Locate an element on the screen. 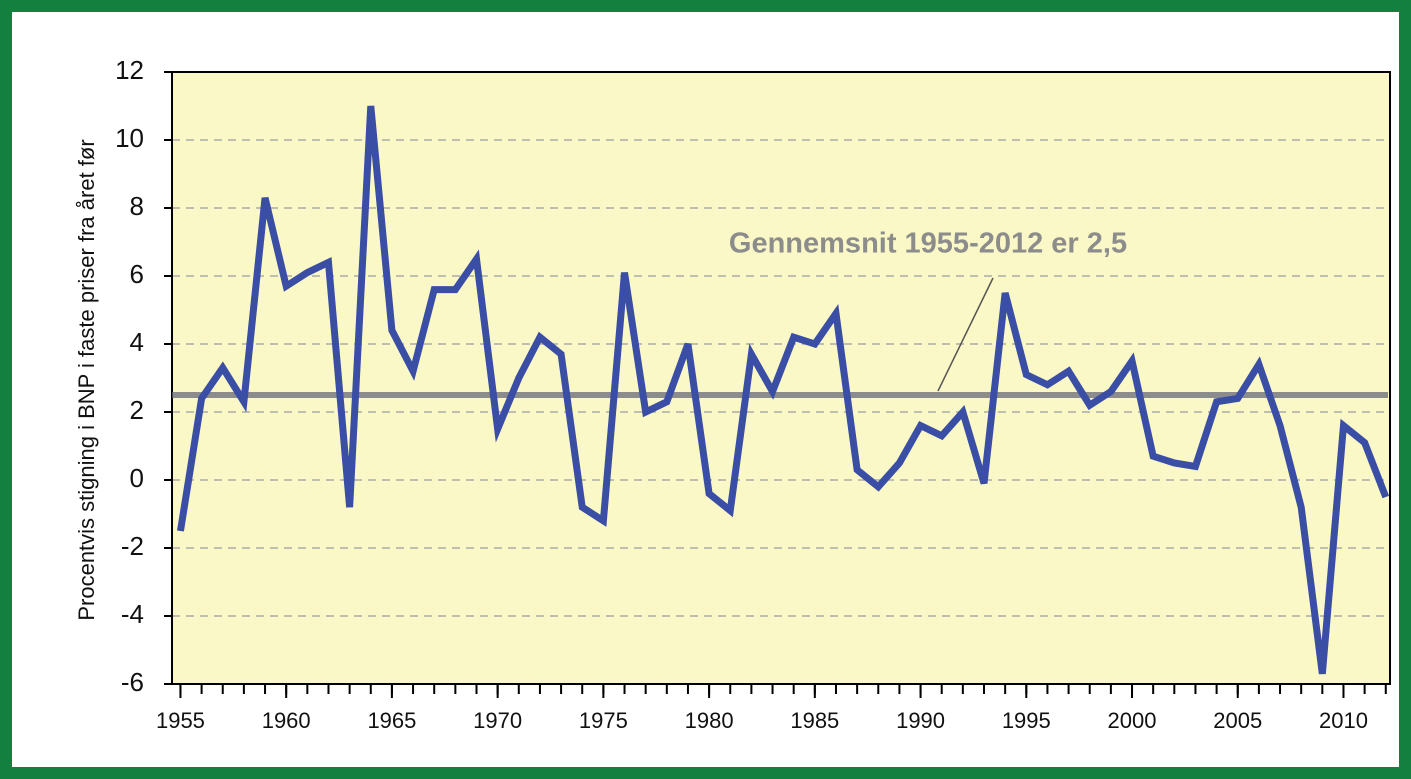 Image resolution: width=1411 pixels, height=779 pixels. x-tick-label: 1980 is located at coordinates (709, 720).